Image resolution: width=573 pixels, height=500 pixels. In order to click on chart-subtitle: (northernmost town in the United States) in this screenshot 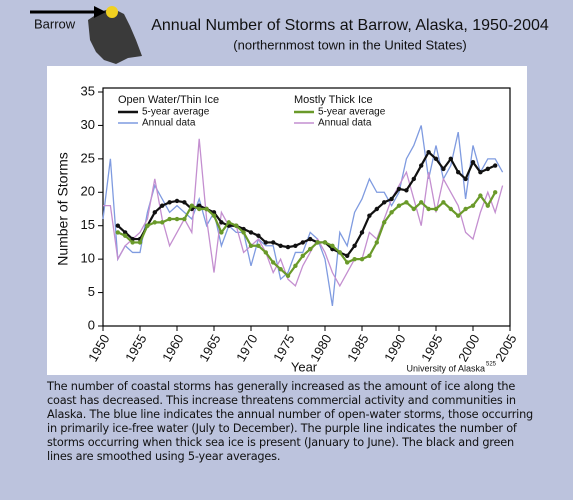, I will do `click(349, 44)`.